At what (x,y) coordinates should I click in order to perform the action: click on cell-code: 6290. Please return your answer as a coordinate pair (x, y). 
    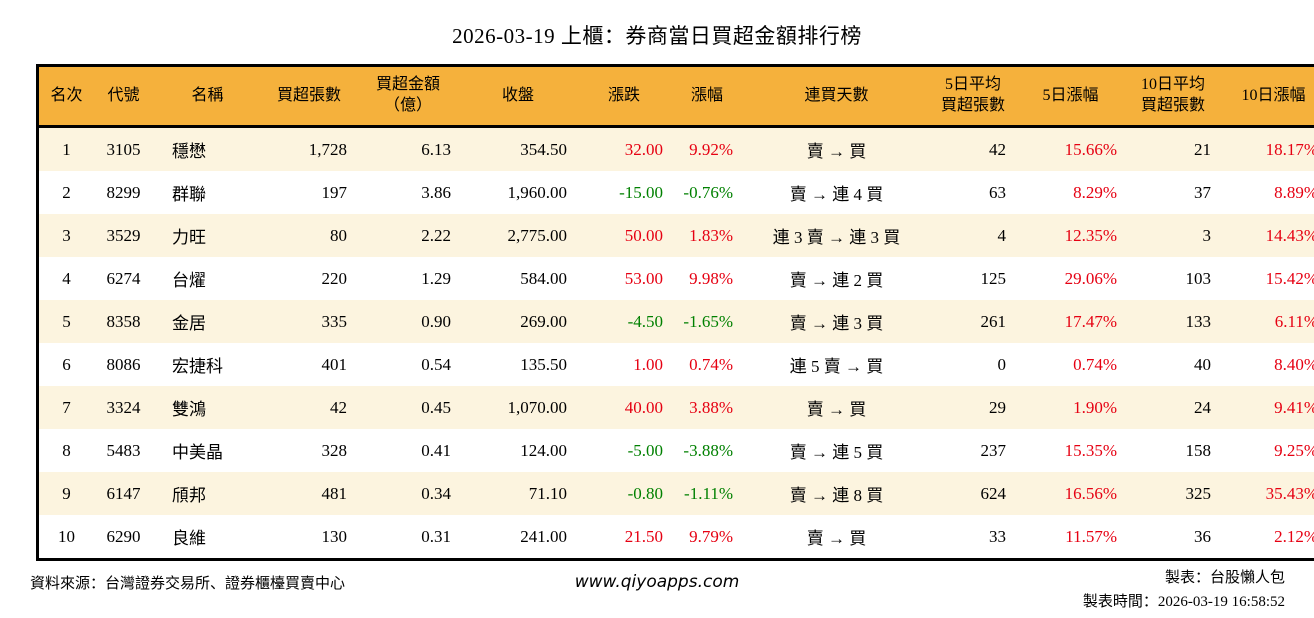
    Looking at the image, I should click on (123, 537).